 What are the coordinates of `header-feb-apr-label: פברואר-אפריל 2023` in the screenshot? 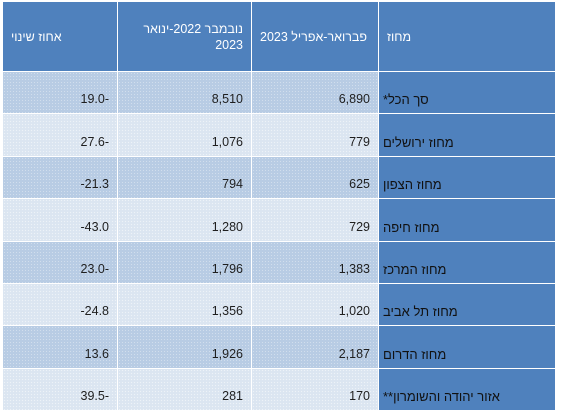 It's located at (314, 36).